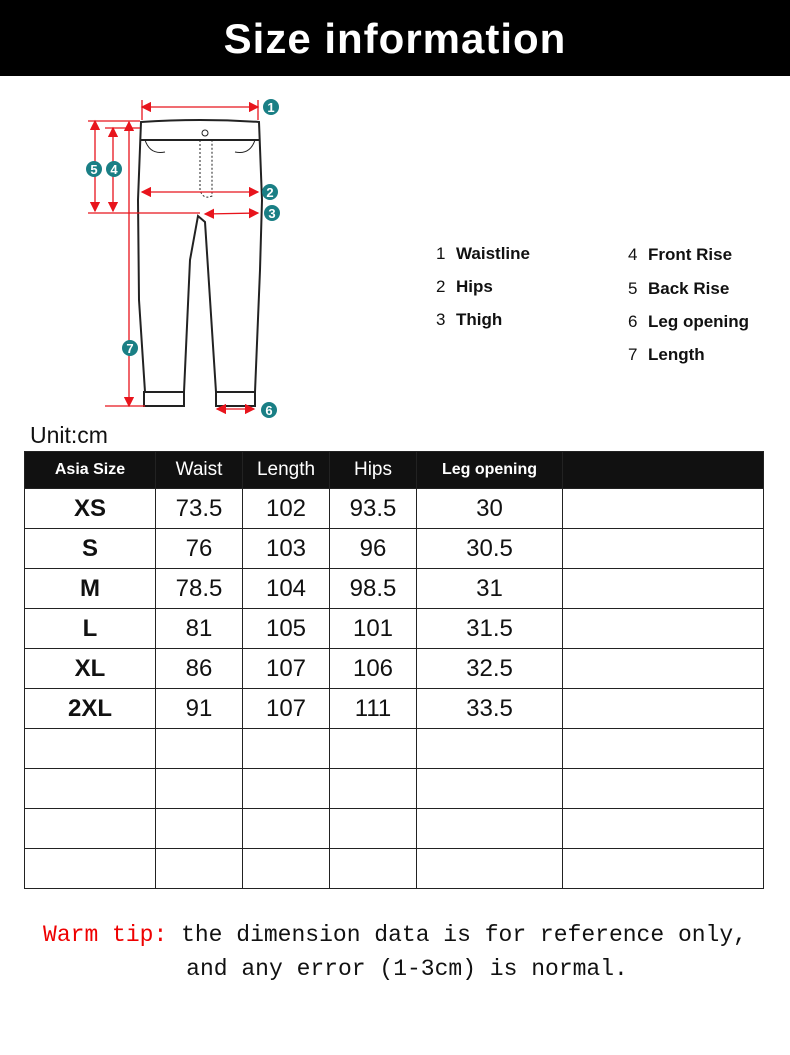 The image size is (790, 1055). What do you see at coordinates (90, 588) in the screenshot?
I see `table-cell: M` at bounding box center [90, 588].